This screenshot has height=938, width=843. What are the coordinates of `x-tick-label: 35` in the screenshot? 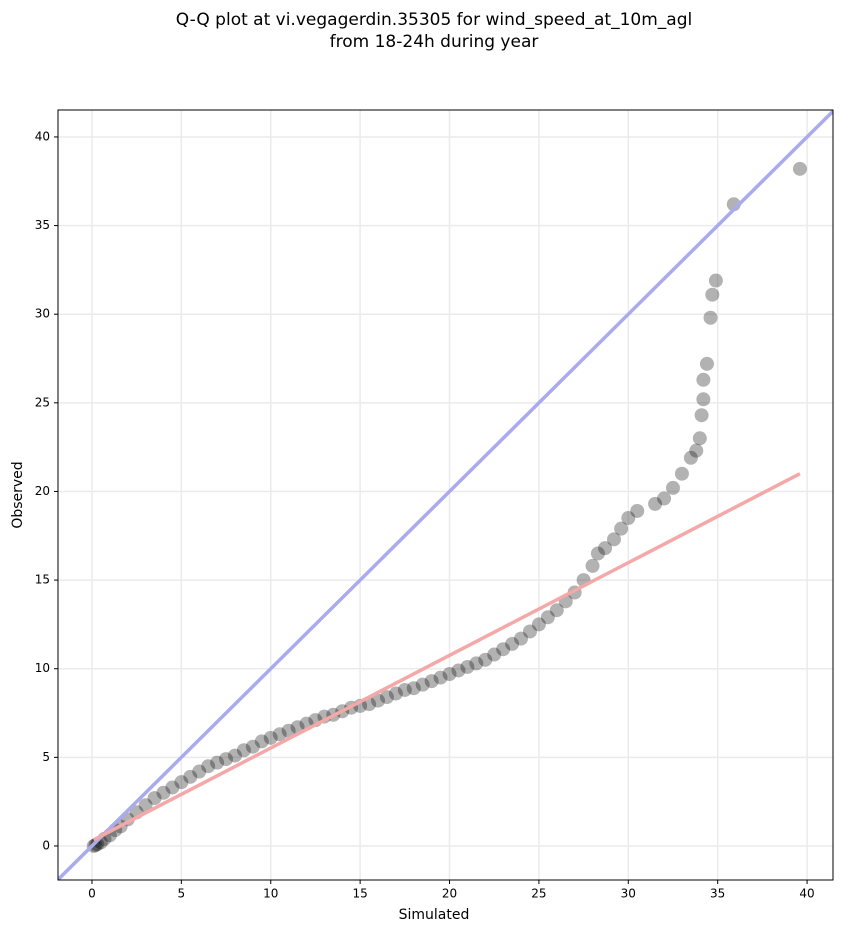 It's located at (717, 894).